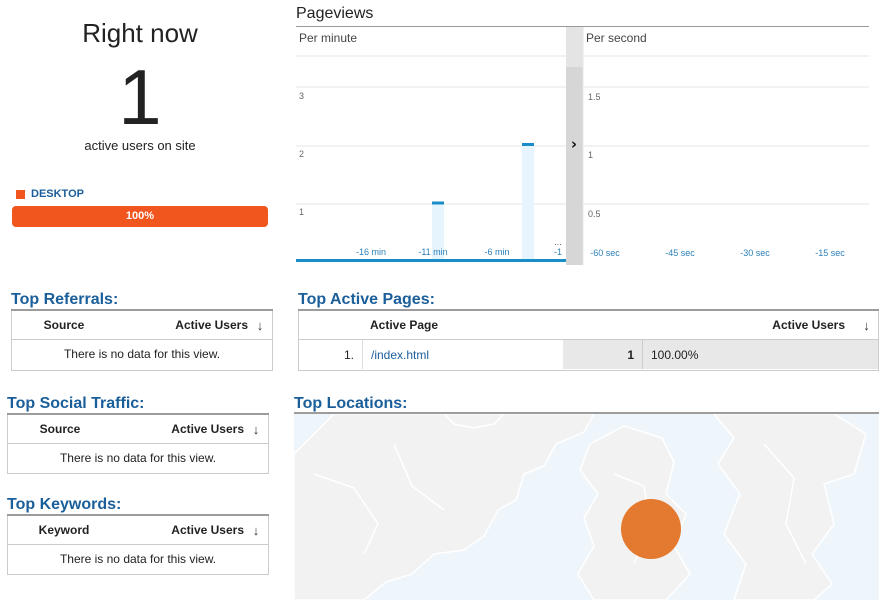 Image resolution: width=892 pixels, height=600 pixels. What do you see at coordinates (351, 403) in the screenshot?
I see `top-locations-title: Top Locations:` at bounding box center [351, 403].